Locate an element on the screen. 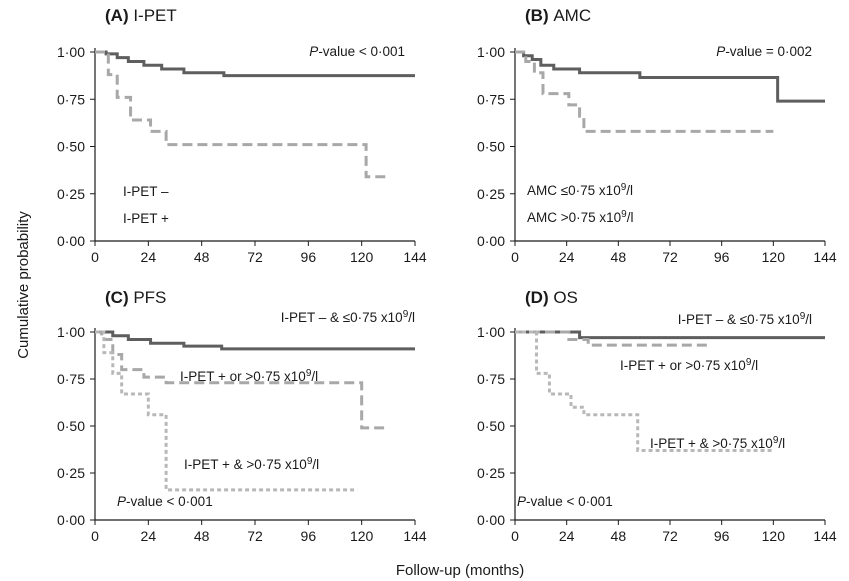 The width and height of the screenshot is (849, 581). series-dashed-a is located at coordinates (242, 114).